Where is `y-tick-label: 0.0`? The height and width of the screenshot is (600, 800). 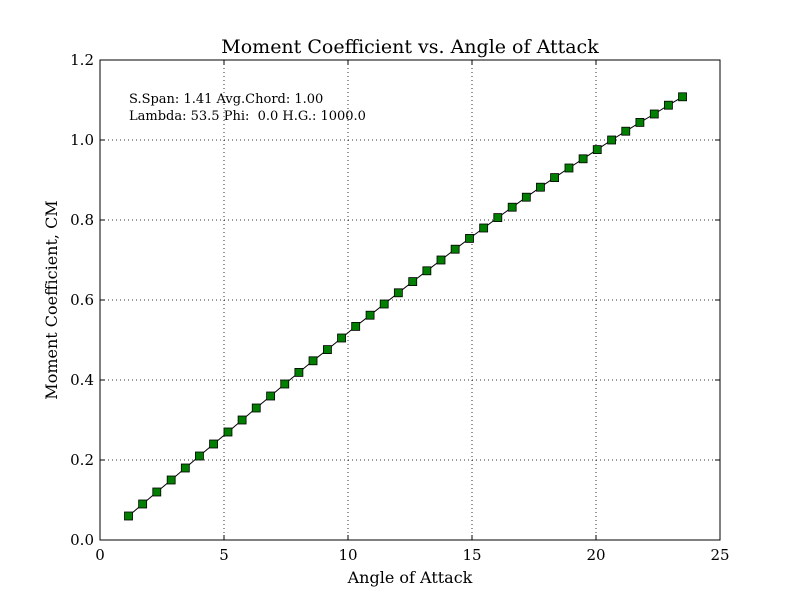
y-tick-label: 0.0 is located at coordinates (82, 540).